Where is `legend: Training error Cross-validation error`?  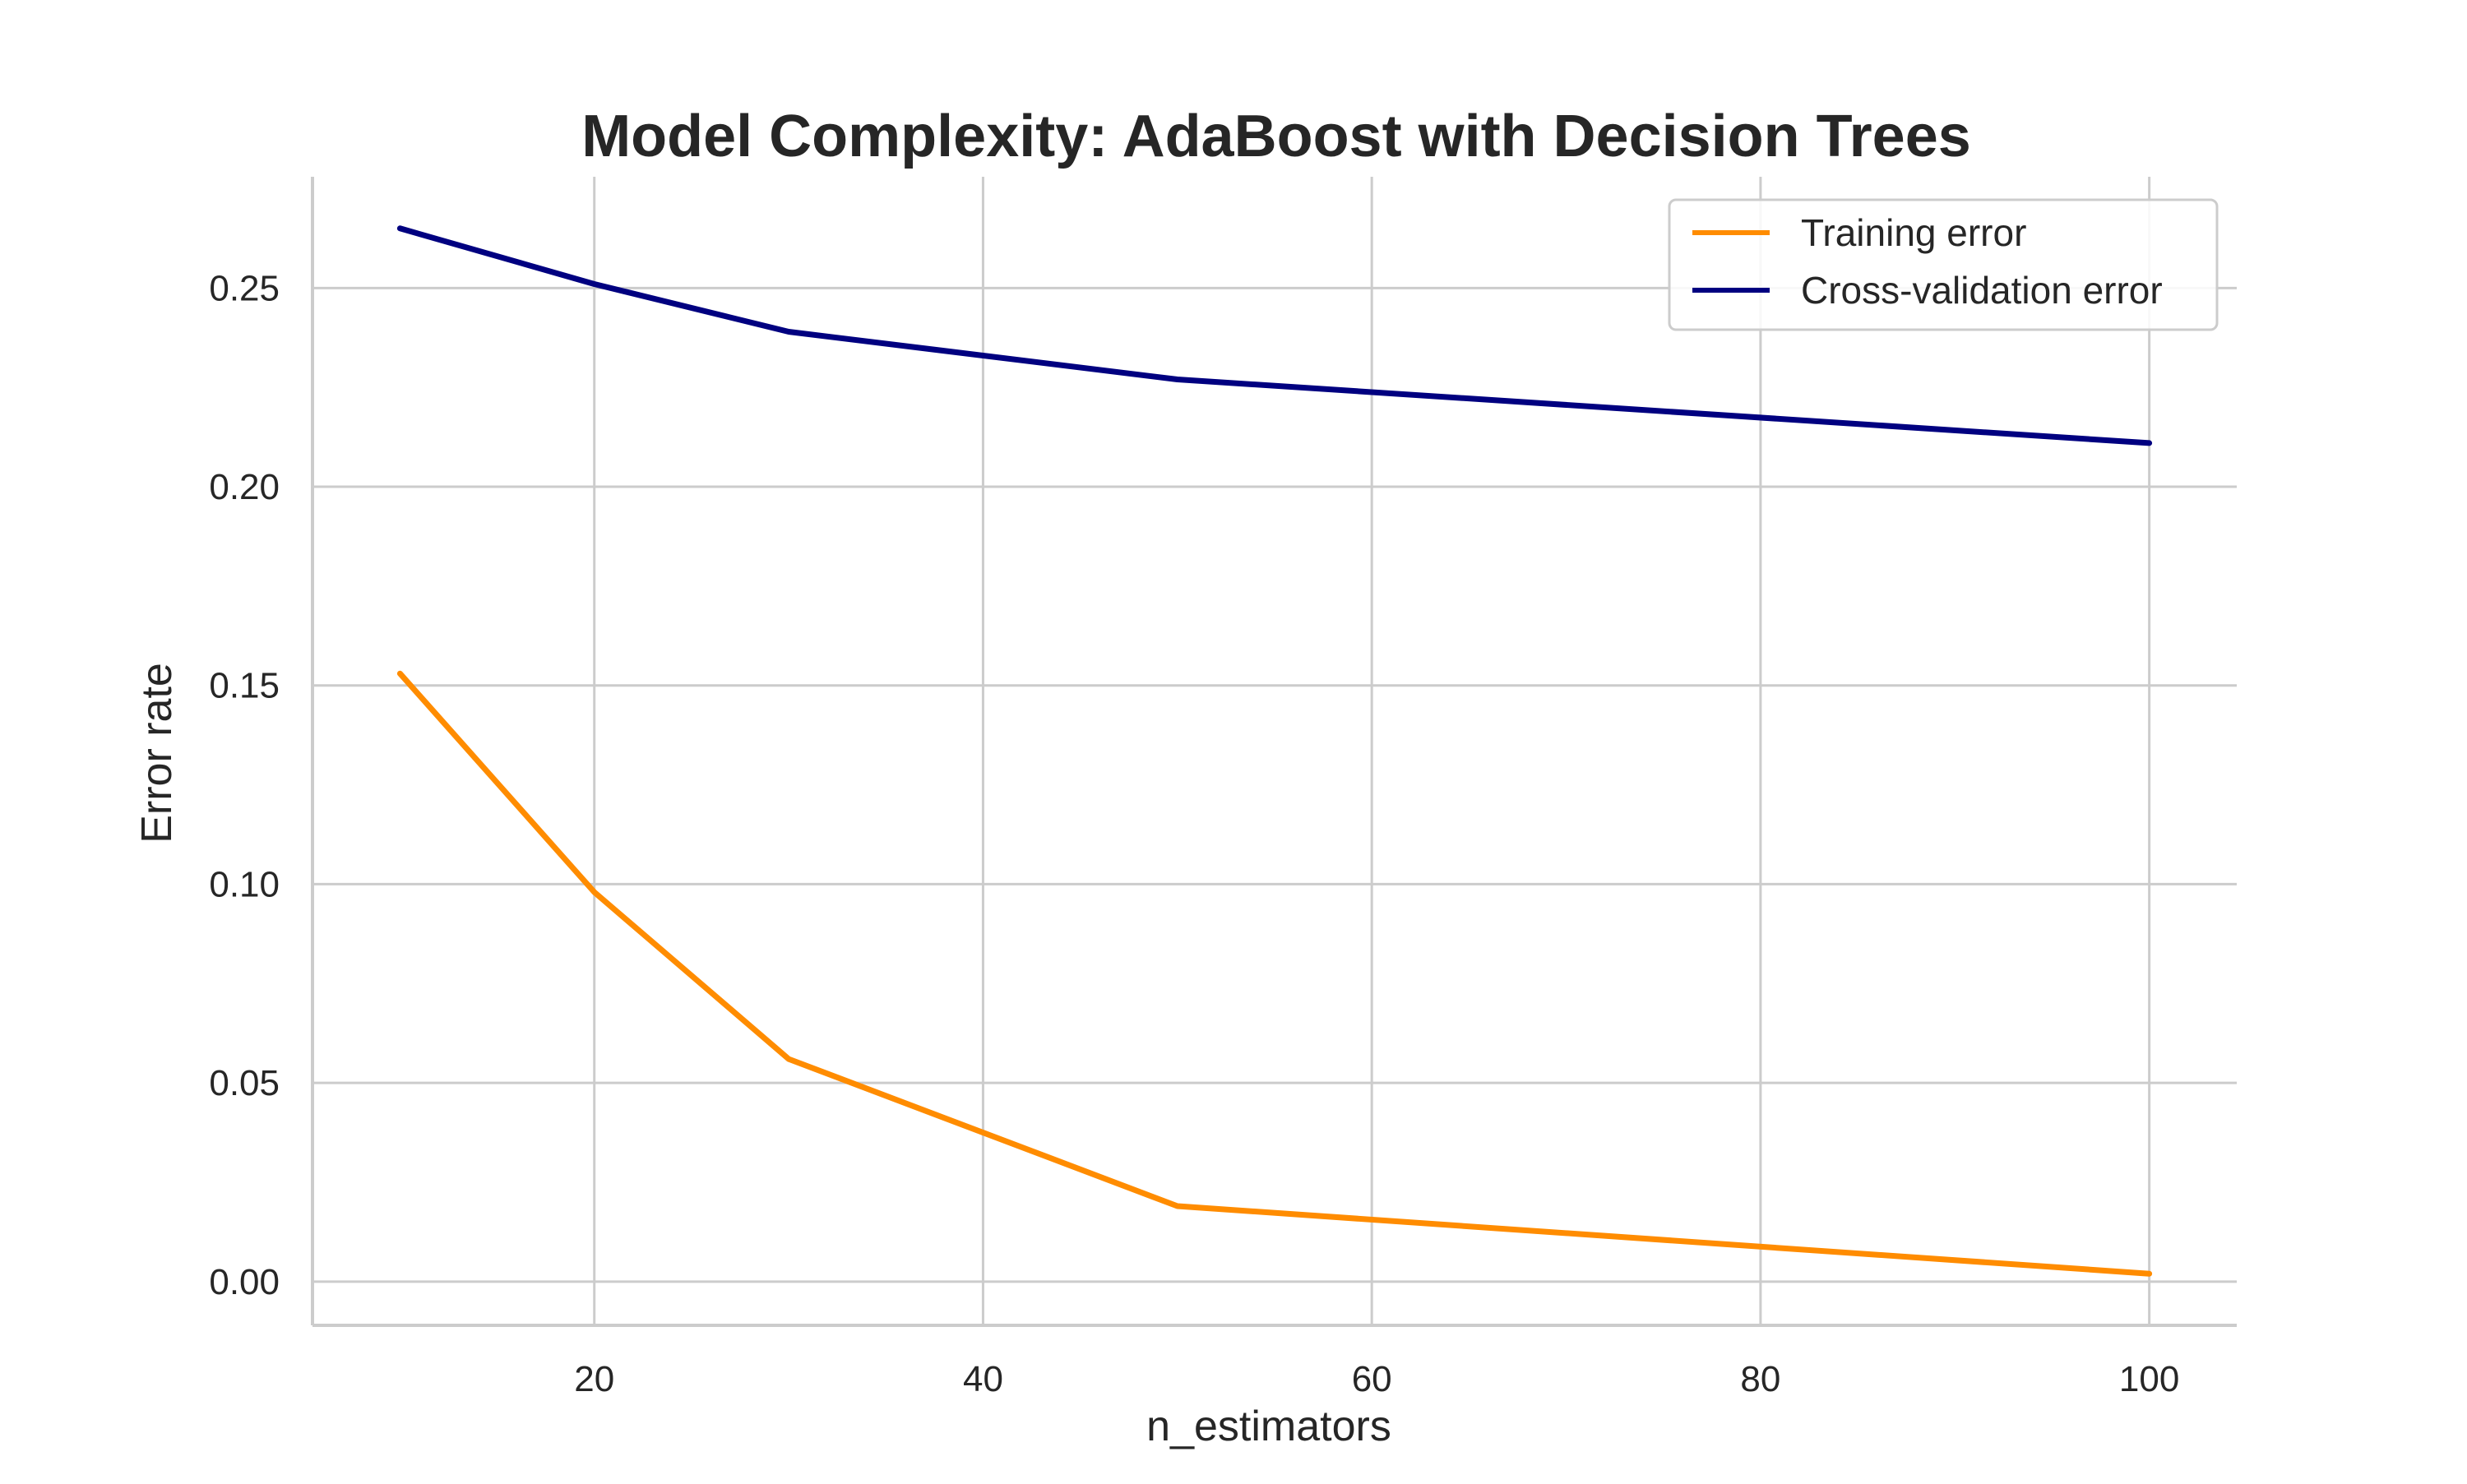
legend: Training error Cross-validation error is located at coordinates (1943, 265).